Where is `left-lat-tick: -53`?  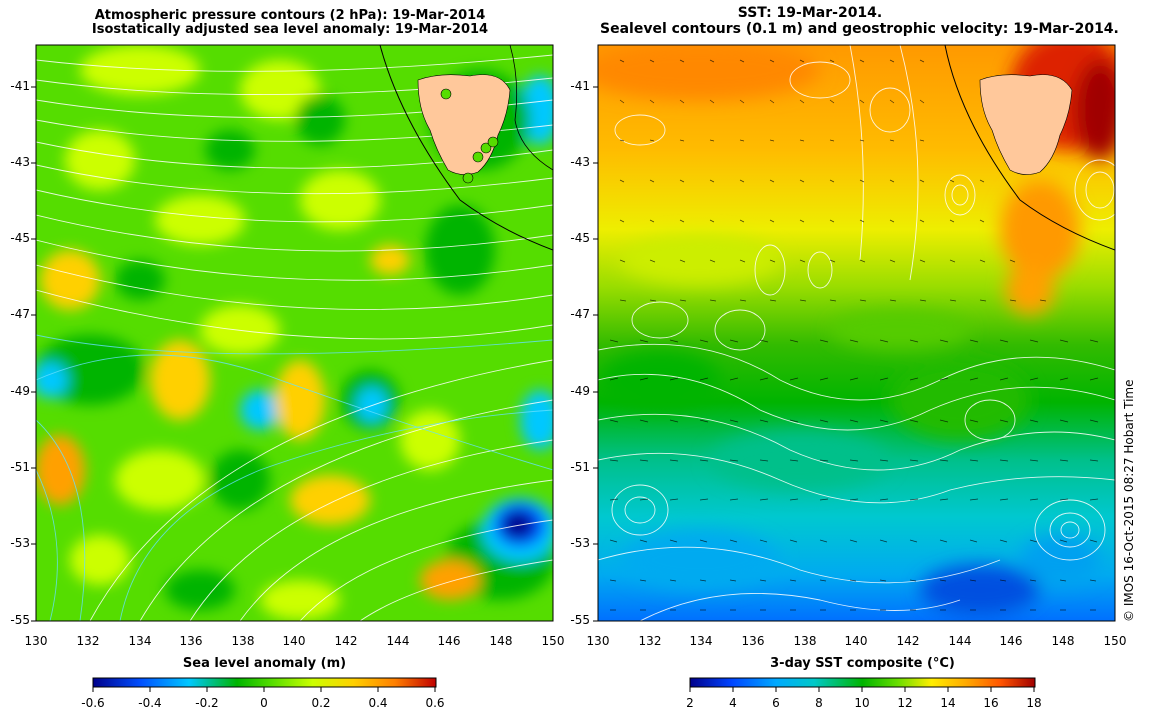
left-lat-tick: -53 is located at coordinates (20, 543).